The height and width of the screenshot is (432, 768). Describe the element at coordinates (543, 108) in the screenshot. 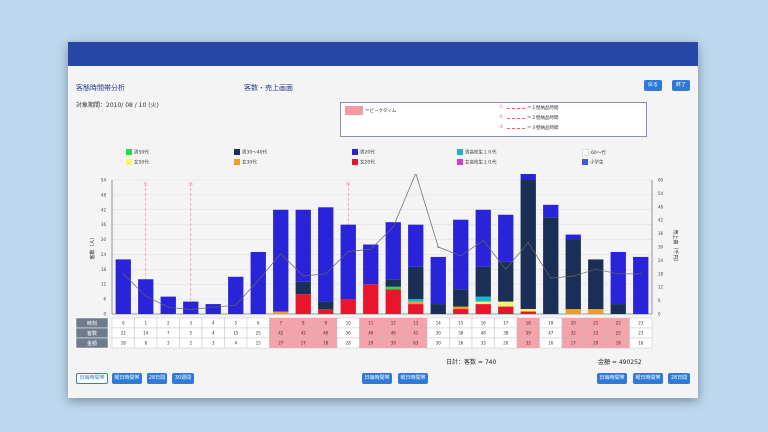

I see `delivery-label-1: ＝１壁納品時間` at that location.